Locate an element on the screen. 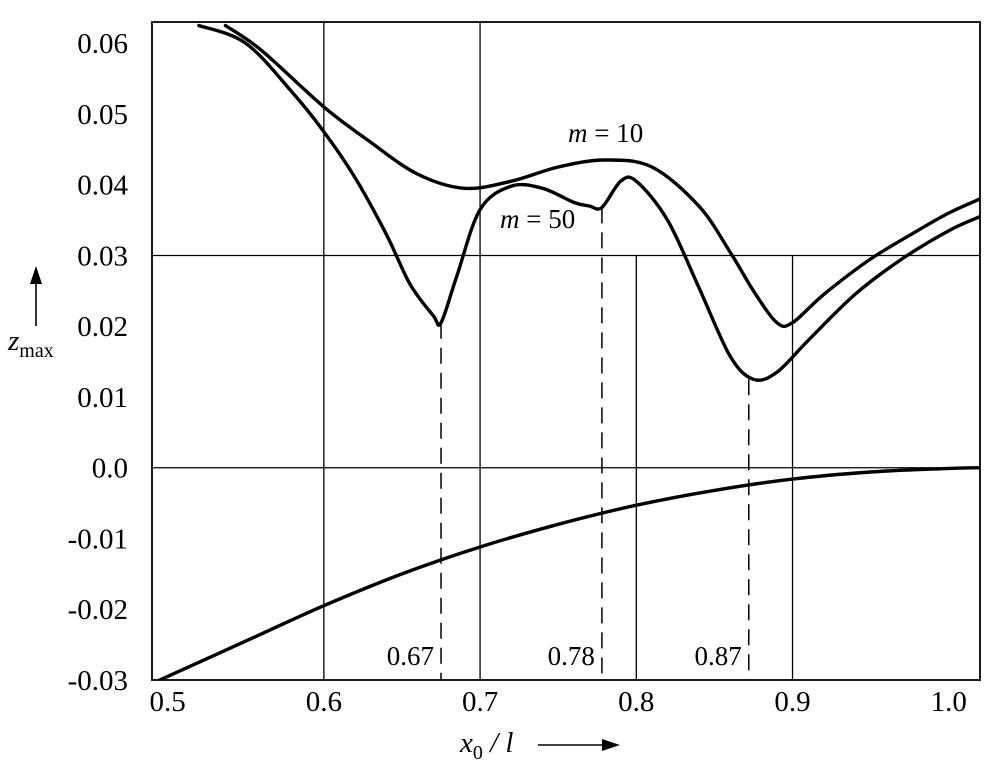  series-label-m10-m: m is located at coordinates (578, 133).